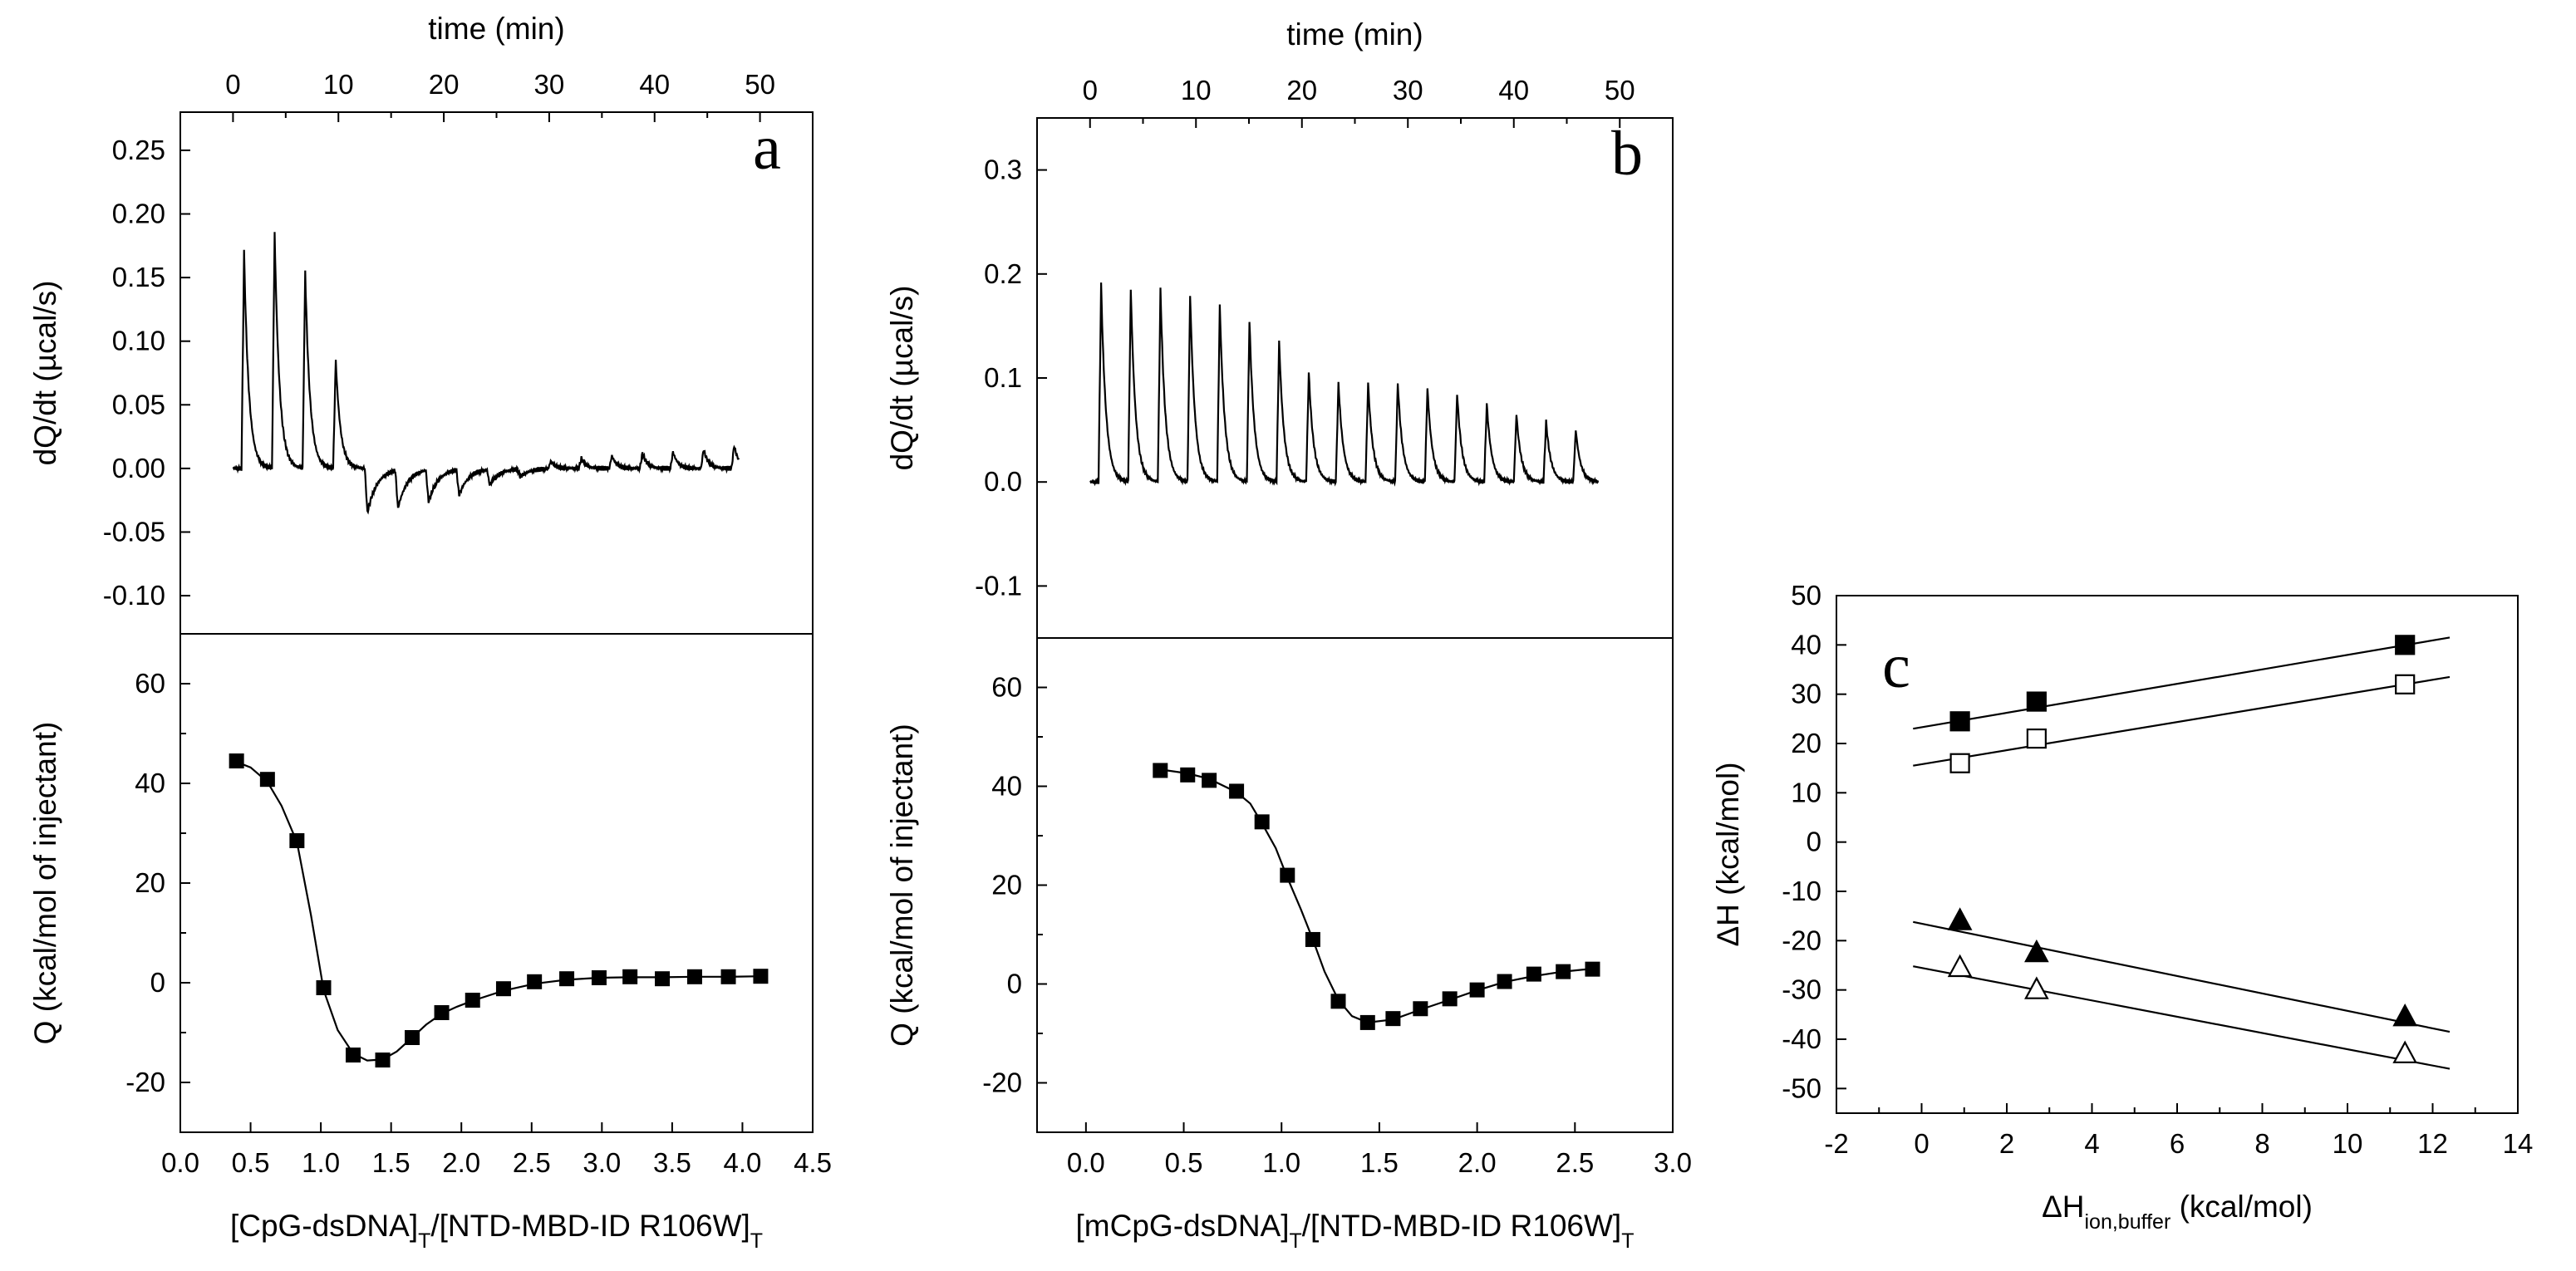 The height and width of the screenshot is (1271, 2576). I want to click on time-tick-label-a: 0, so click(232, 84).